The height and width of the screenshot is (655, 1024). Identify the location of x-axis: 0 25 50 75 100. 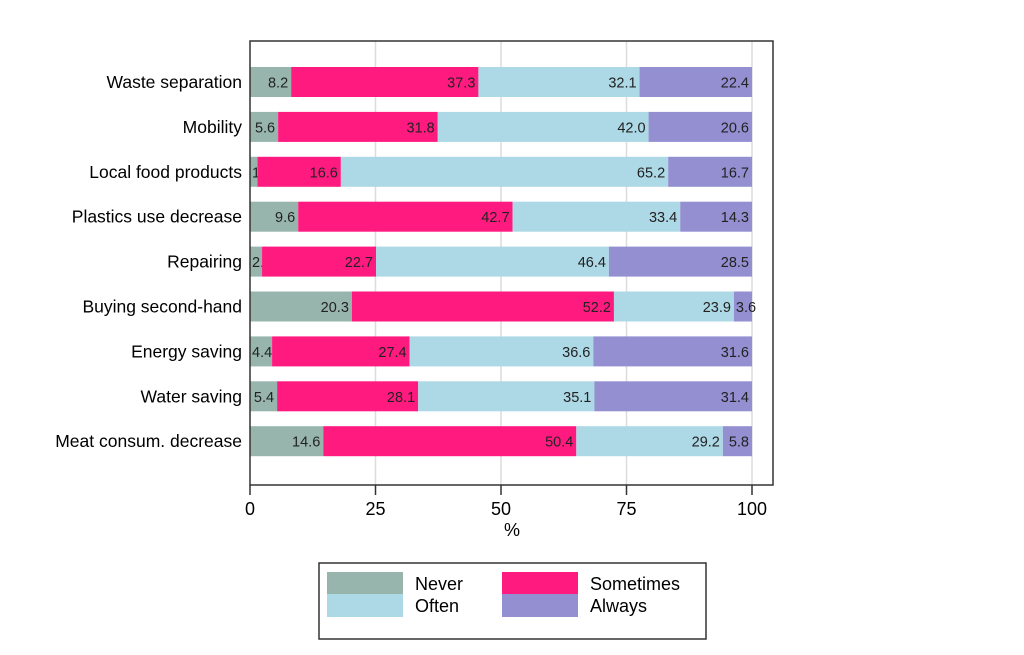
(506, 502).